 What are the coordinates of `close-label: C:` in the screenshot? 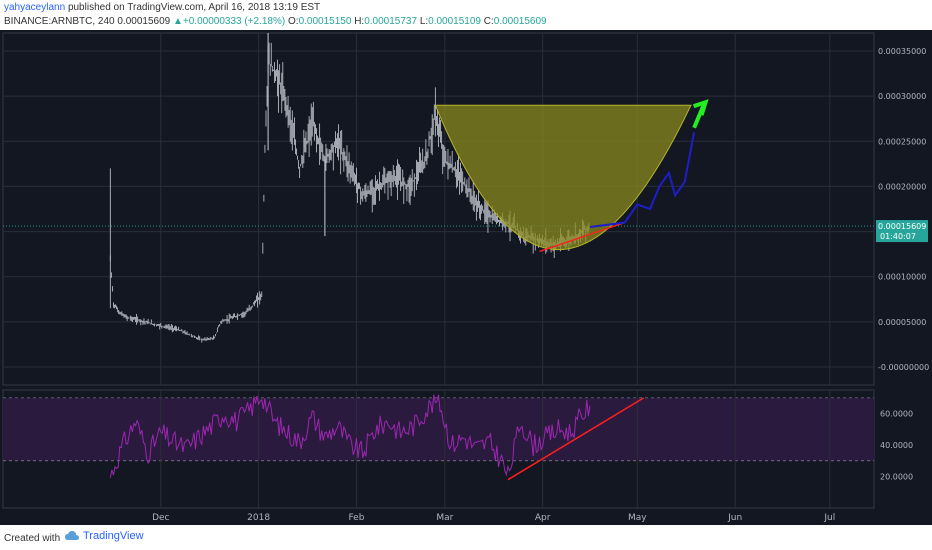 It's located at (488, 21).